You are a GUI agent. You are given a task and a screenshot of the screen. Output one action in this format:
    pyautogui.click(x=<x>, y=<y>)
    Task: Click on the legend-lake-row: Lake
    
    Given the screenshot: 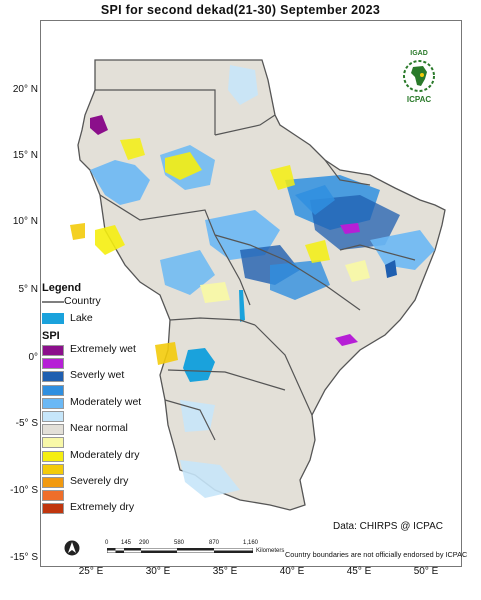 What is the action you would take?
    pyautogui.click(x=107, y=319)
    